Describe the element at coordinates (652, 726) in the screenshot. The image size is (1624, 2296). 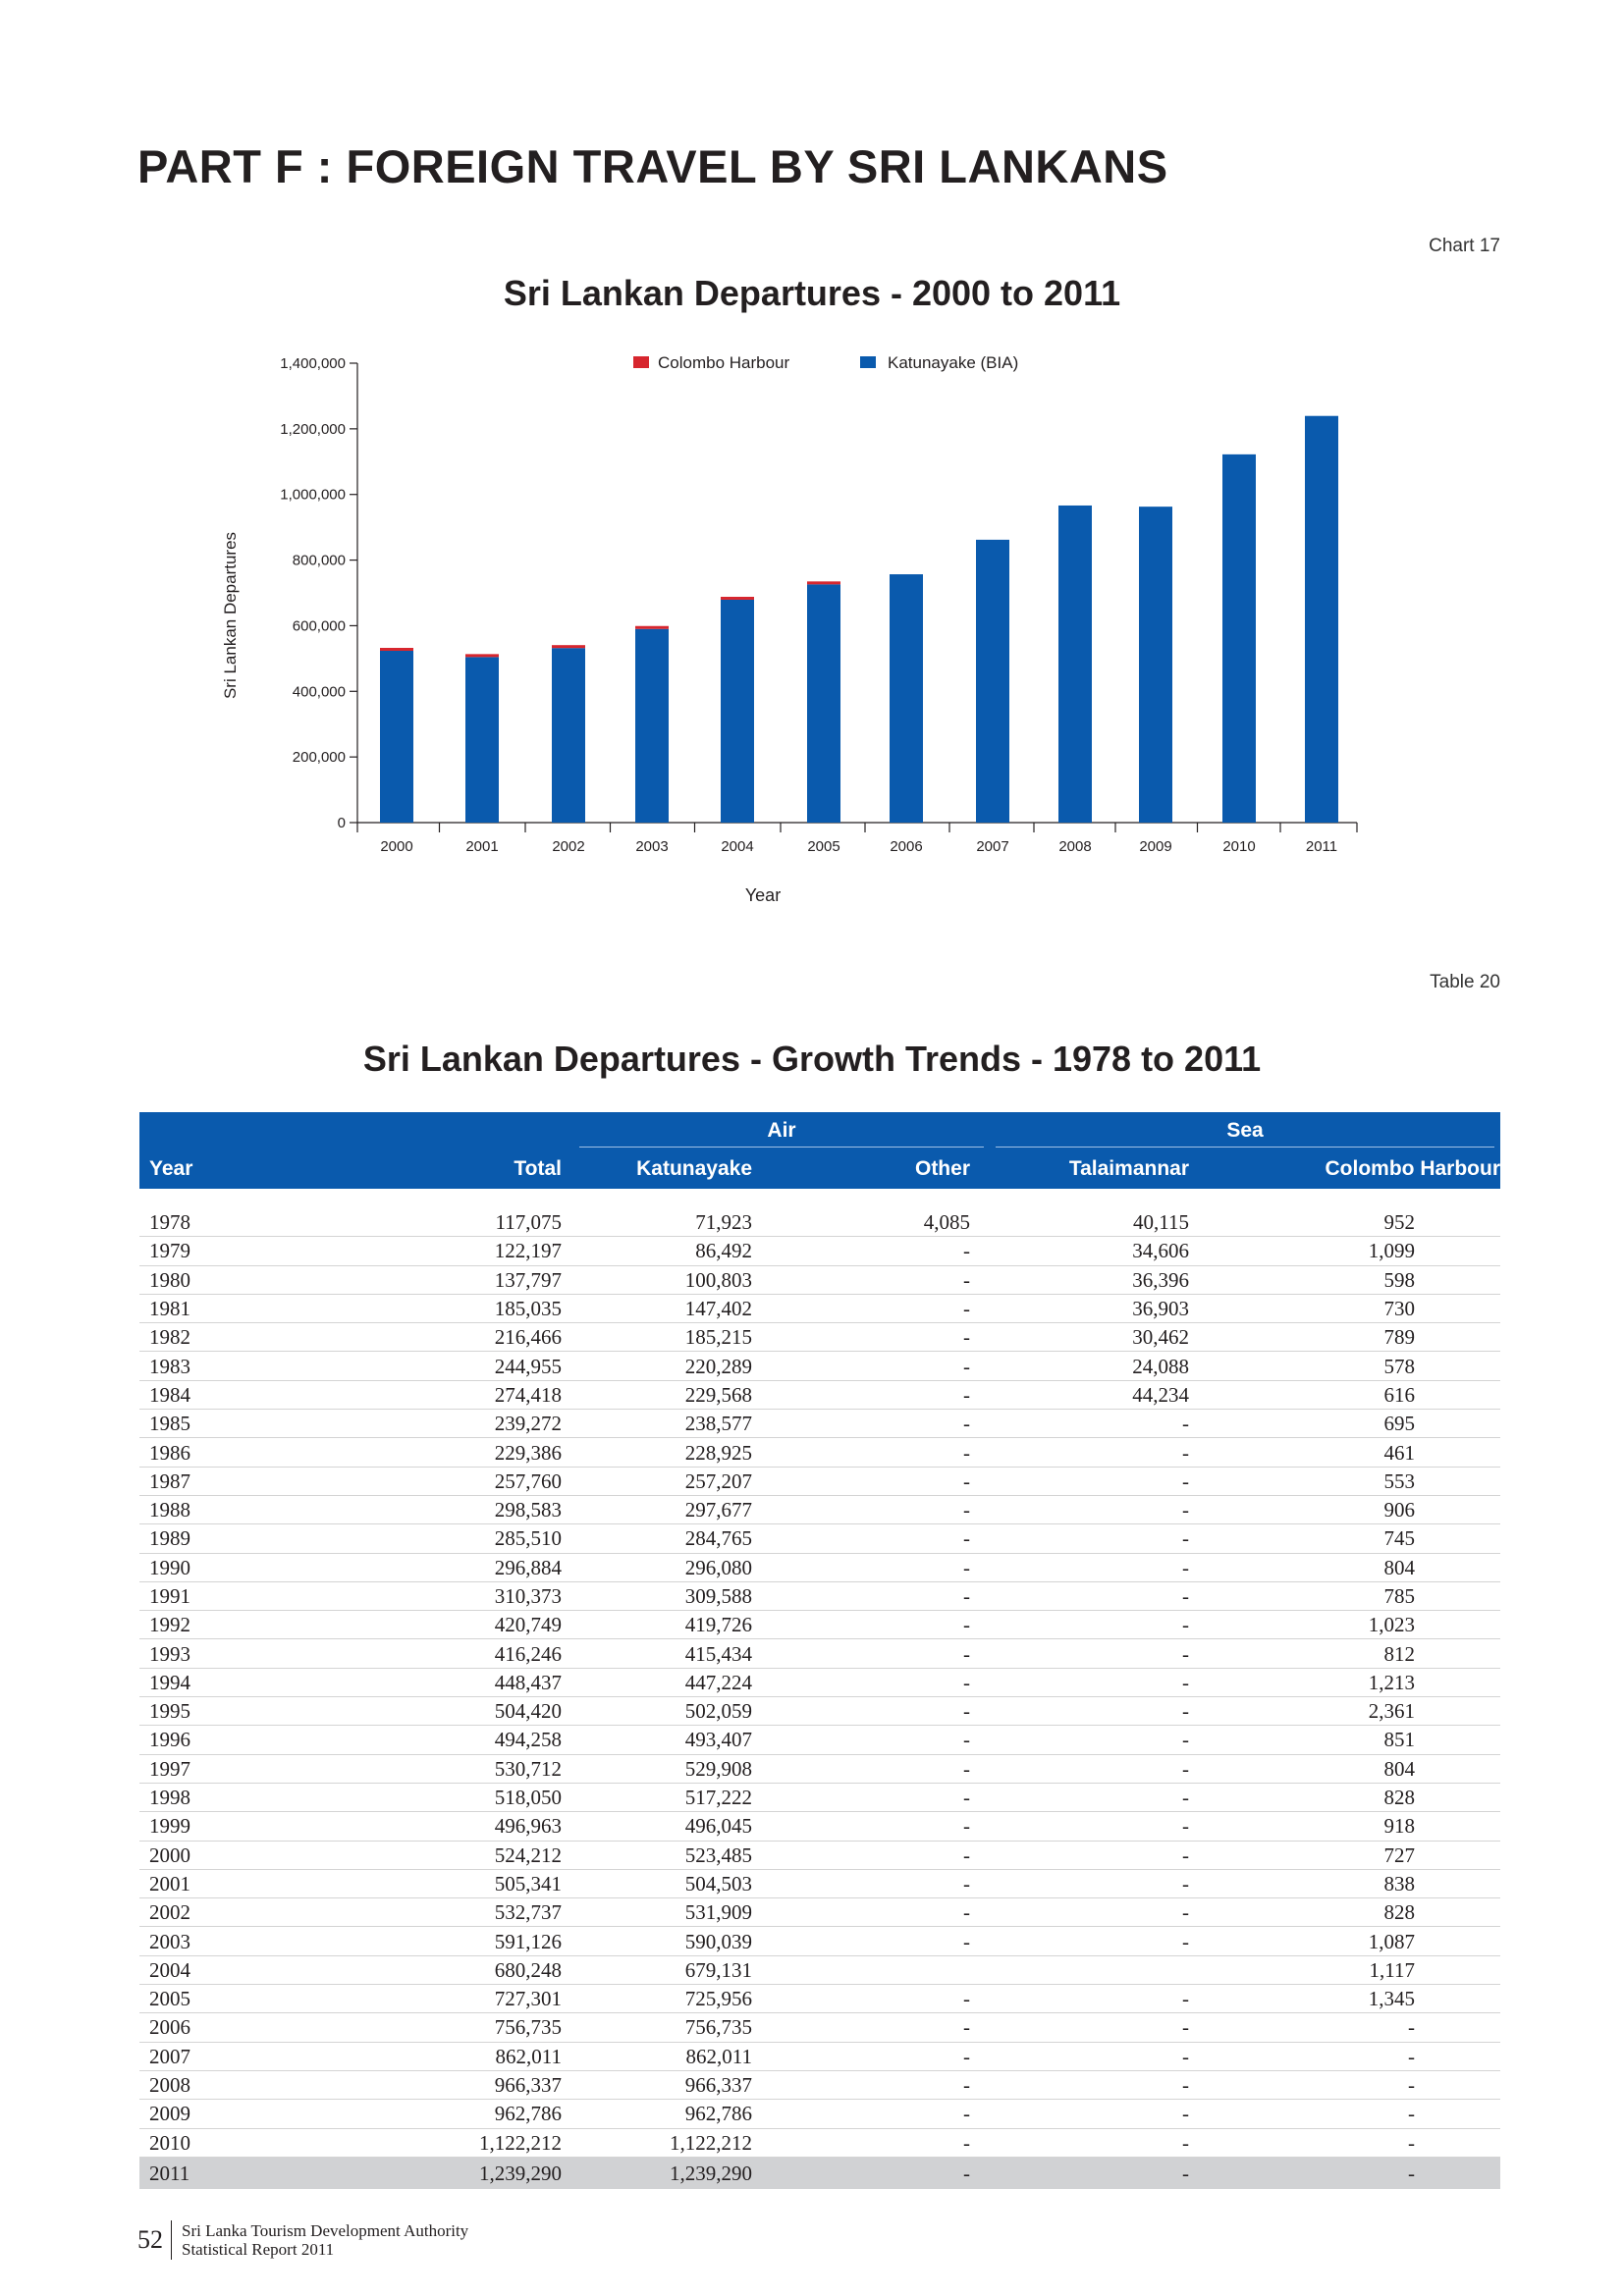
I see `bar-katunayake-2003` at that location.